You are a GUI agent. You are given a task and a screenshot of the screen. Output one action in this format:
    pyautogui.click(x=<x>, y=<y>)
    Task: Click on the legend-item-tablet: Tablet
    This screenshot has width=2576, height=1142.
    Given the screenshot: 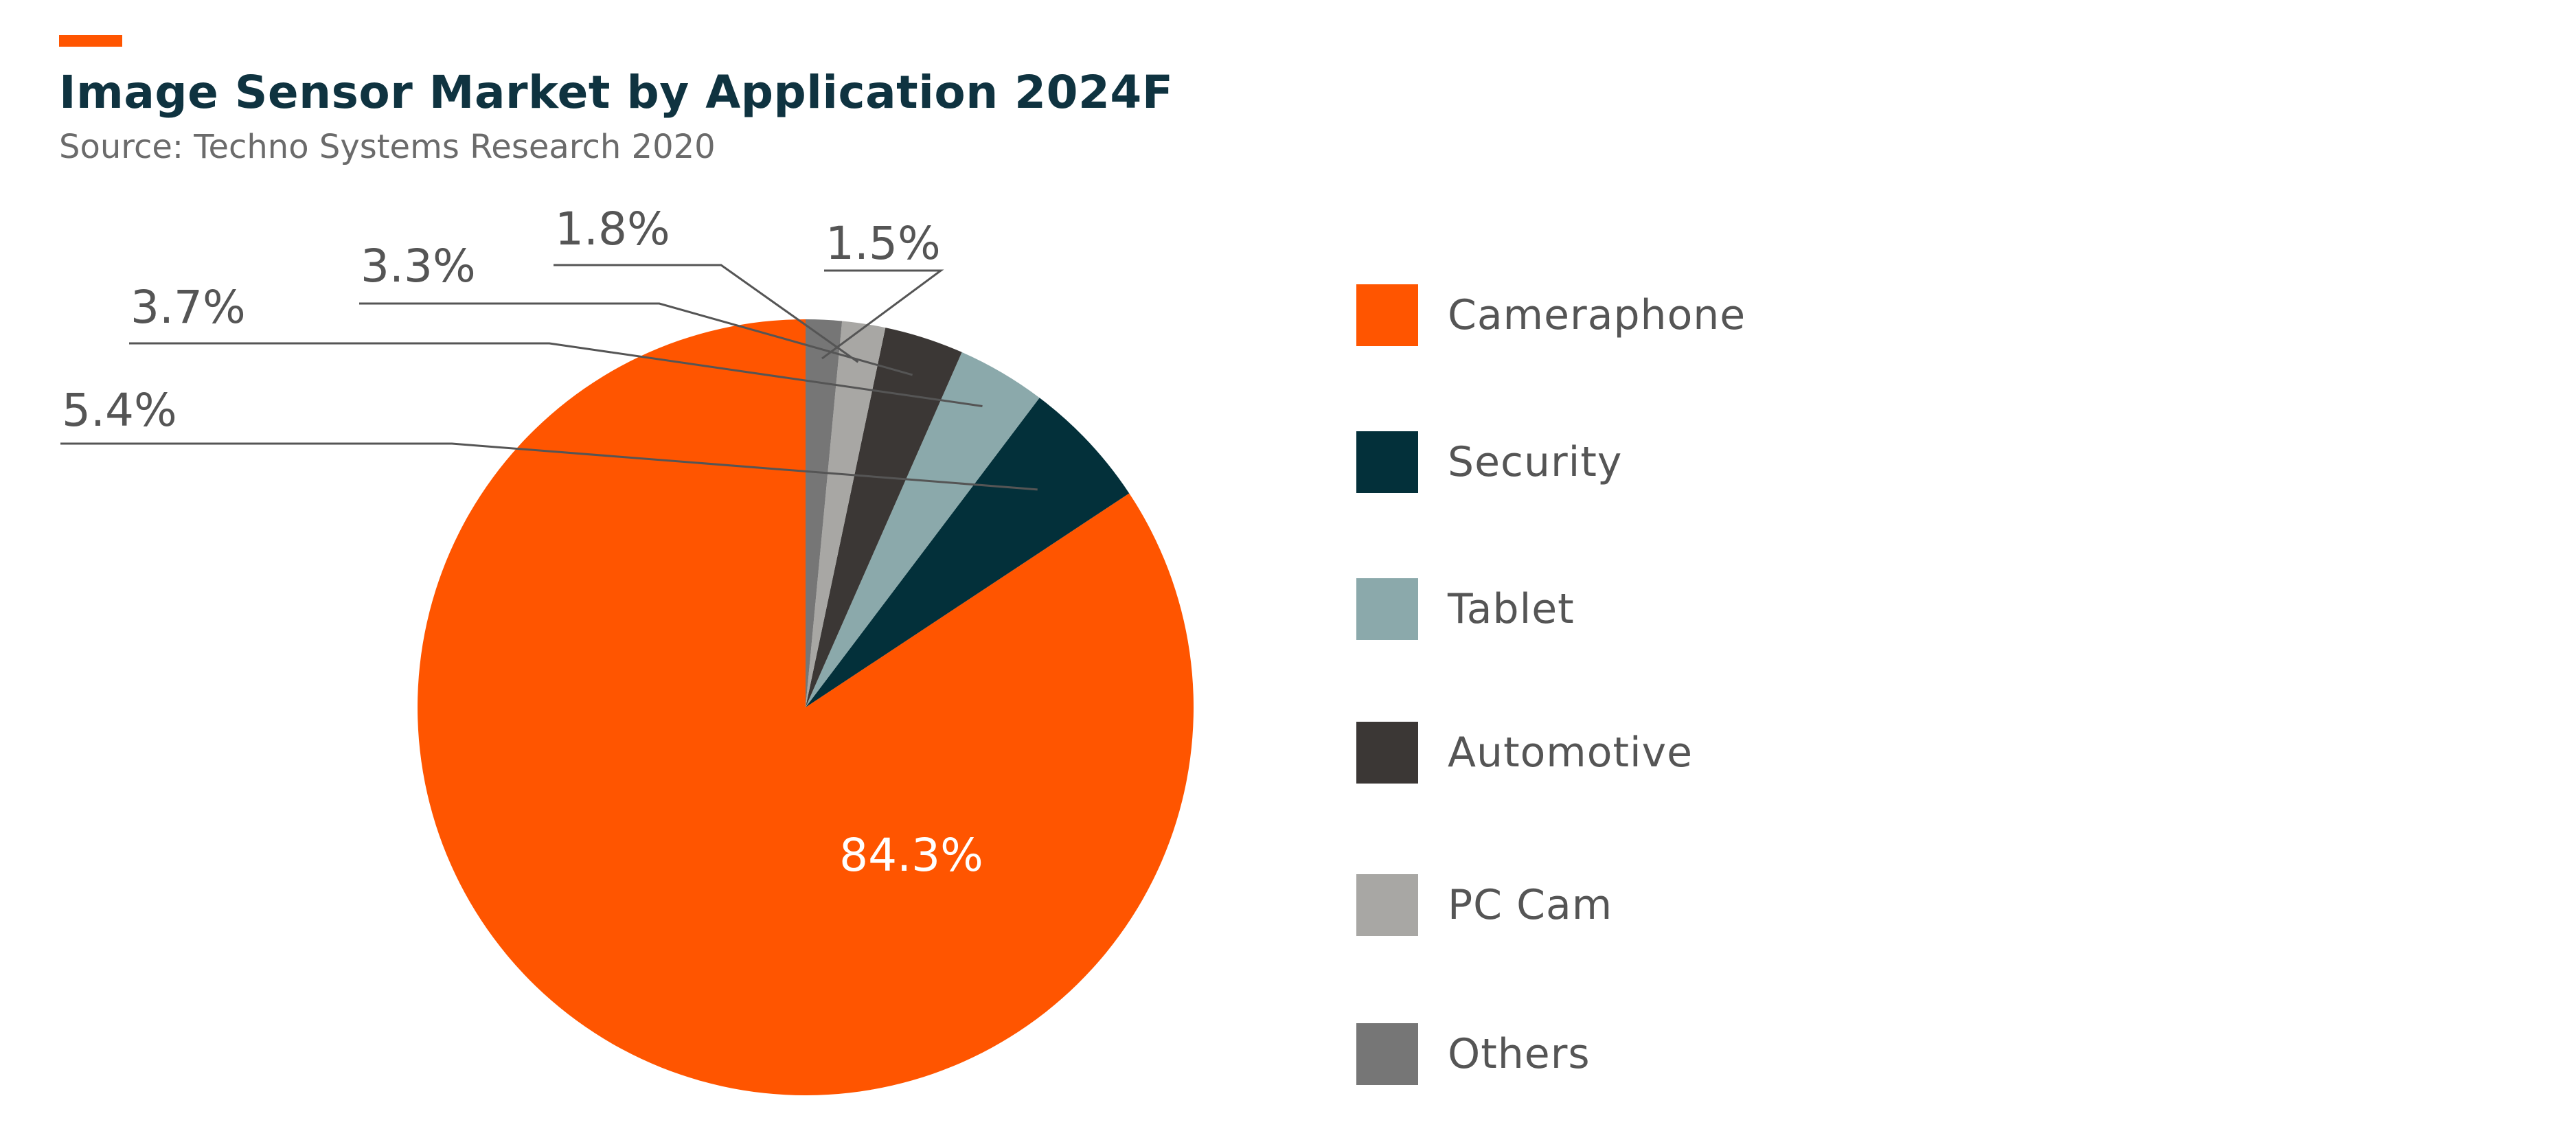 What is the action you would take?
    pyautogui.click(x=1465, y=609)
    